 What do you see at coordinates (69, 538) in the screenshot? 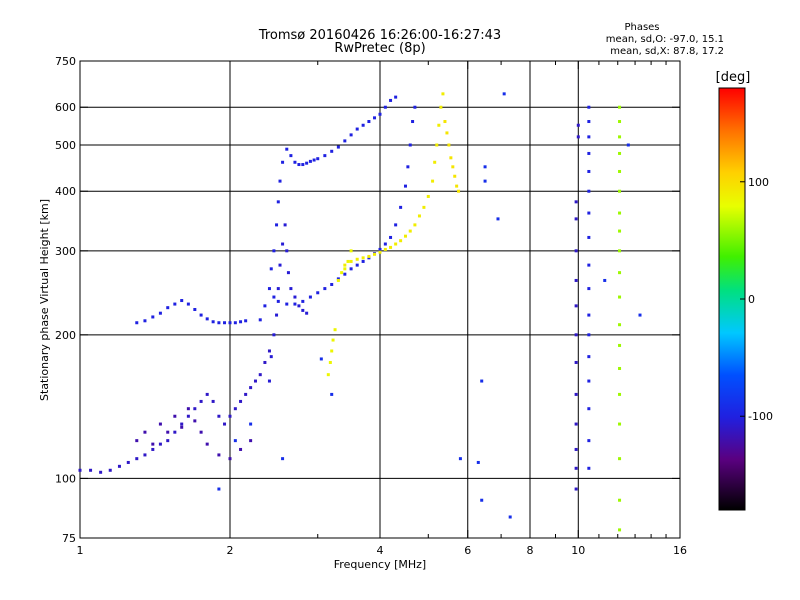
I see `y-tick-label: 75` at bounding box center [69, 538].